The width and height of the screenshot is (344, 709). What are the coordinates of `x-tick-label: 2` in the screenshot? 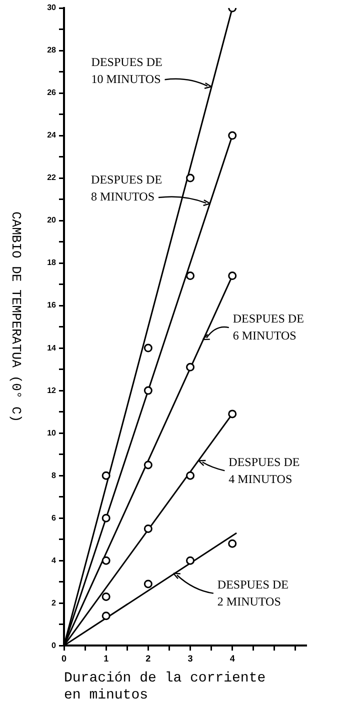 It's located at (148, 658).